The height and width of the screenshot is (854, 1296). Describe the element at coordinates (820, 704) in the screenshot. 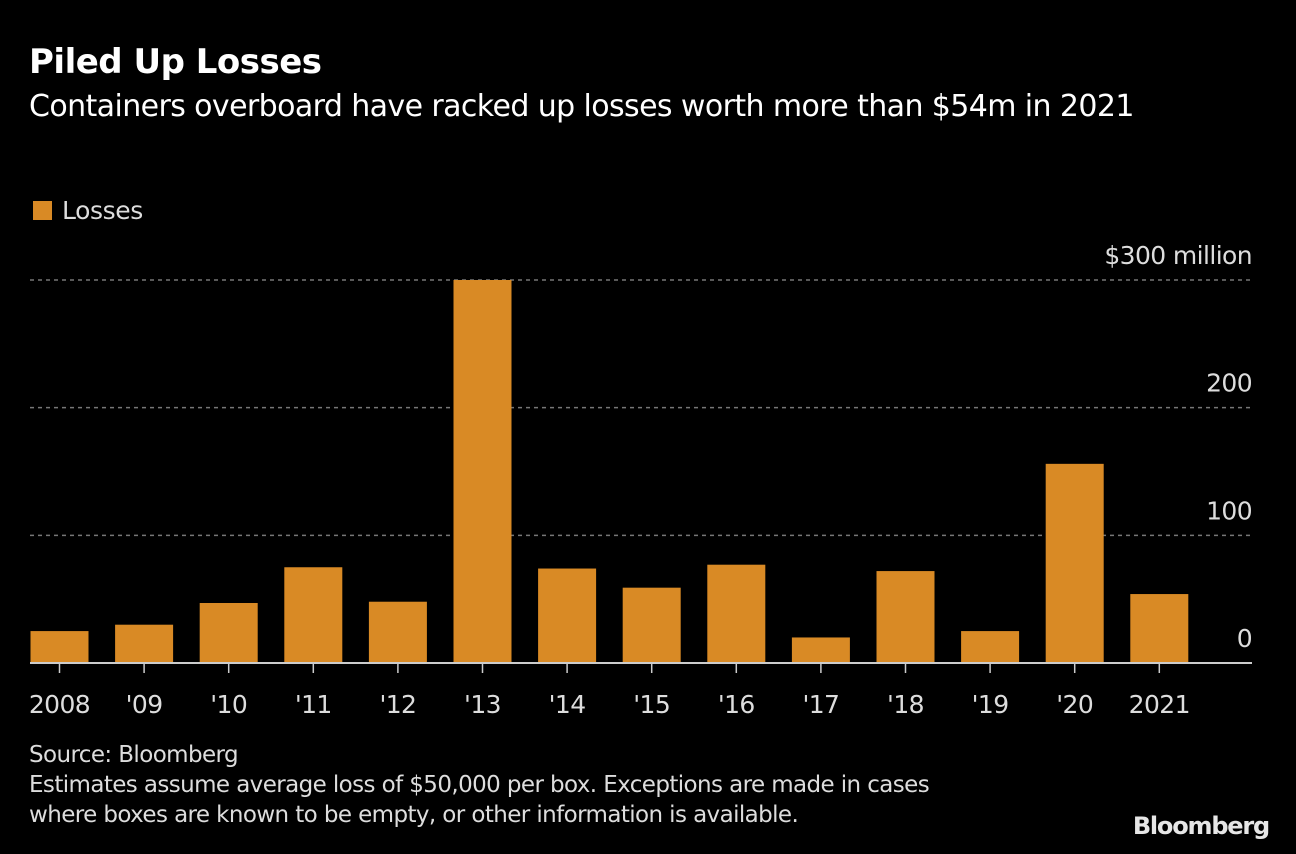

I see `x-tick-label-9: '17` at that location.